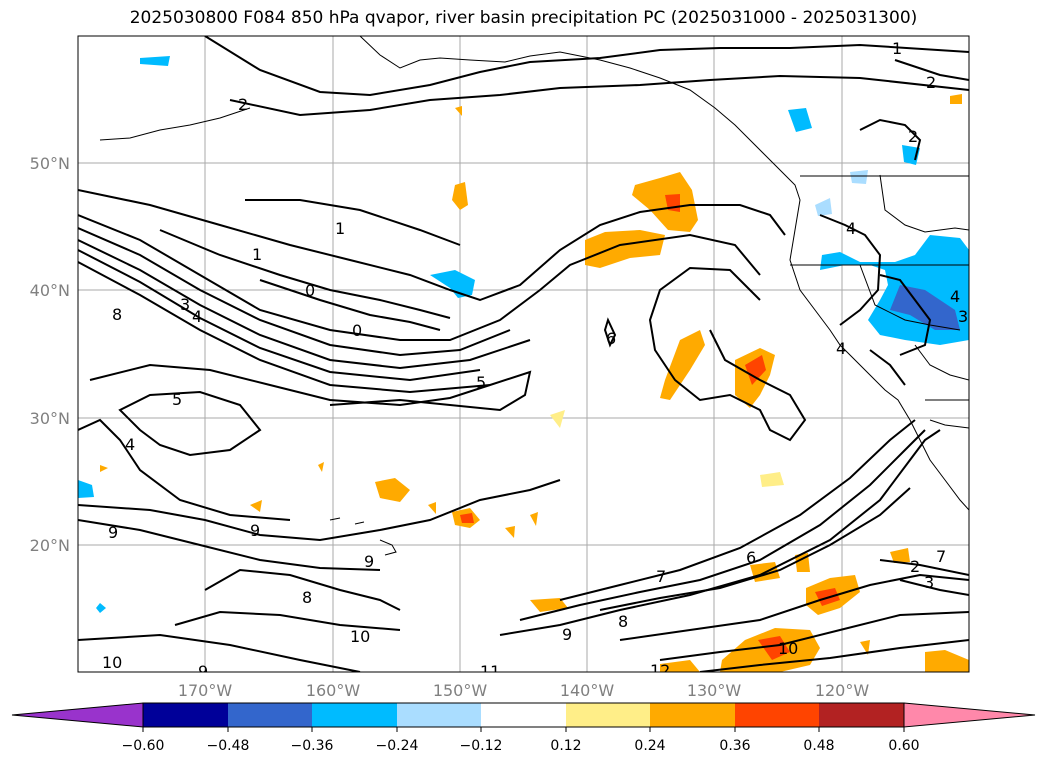 The width and height of the screenshot is (1047, 765). What do you see at coordinates (460, 690) in the screenshot?
I see `lon-label-150w: 150°W` at bounding box center [460, 690].